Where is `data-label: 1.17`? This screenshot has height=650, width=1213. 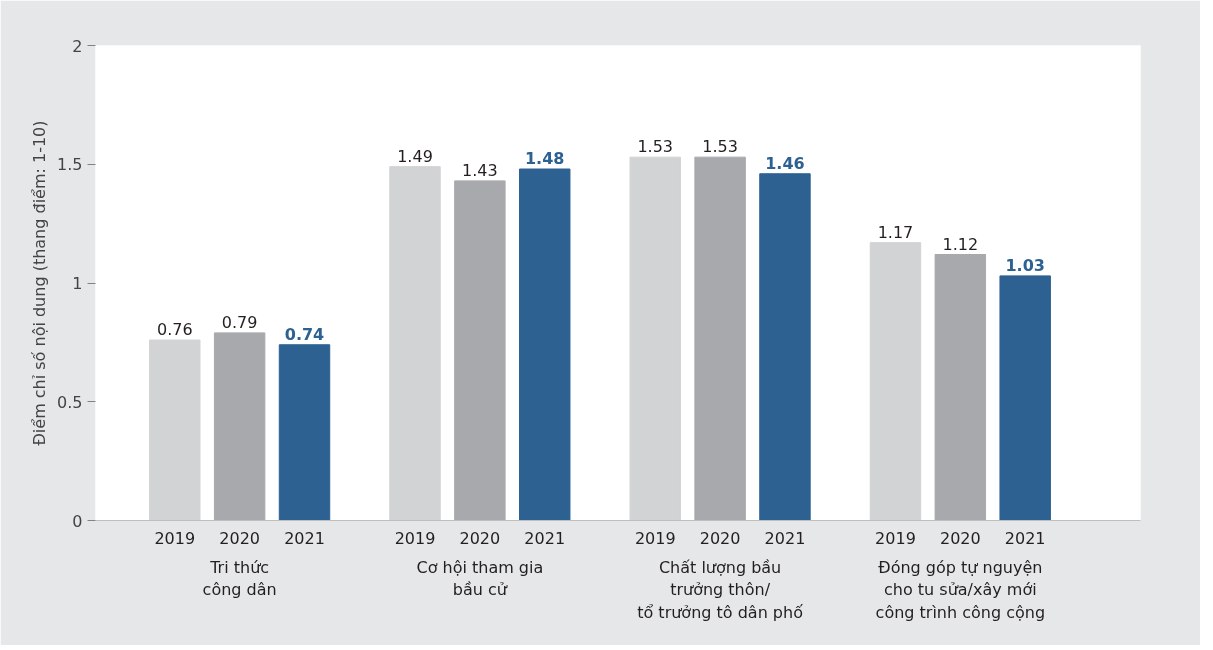
data-label: 1.17 is located at coordinates (895, 232).